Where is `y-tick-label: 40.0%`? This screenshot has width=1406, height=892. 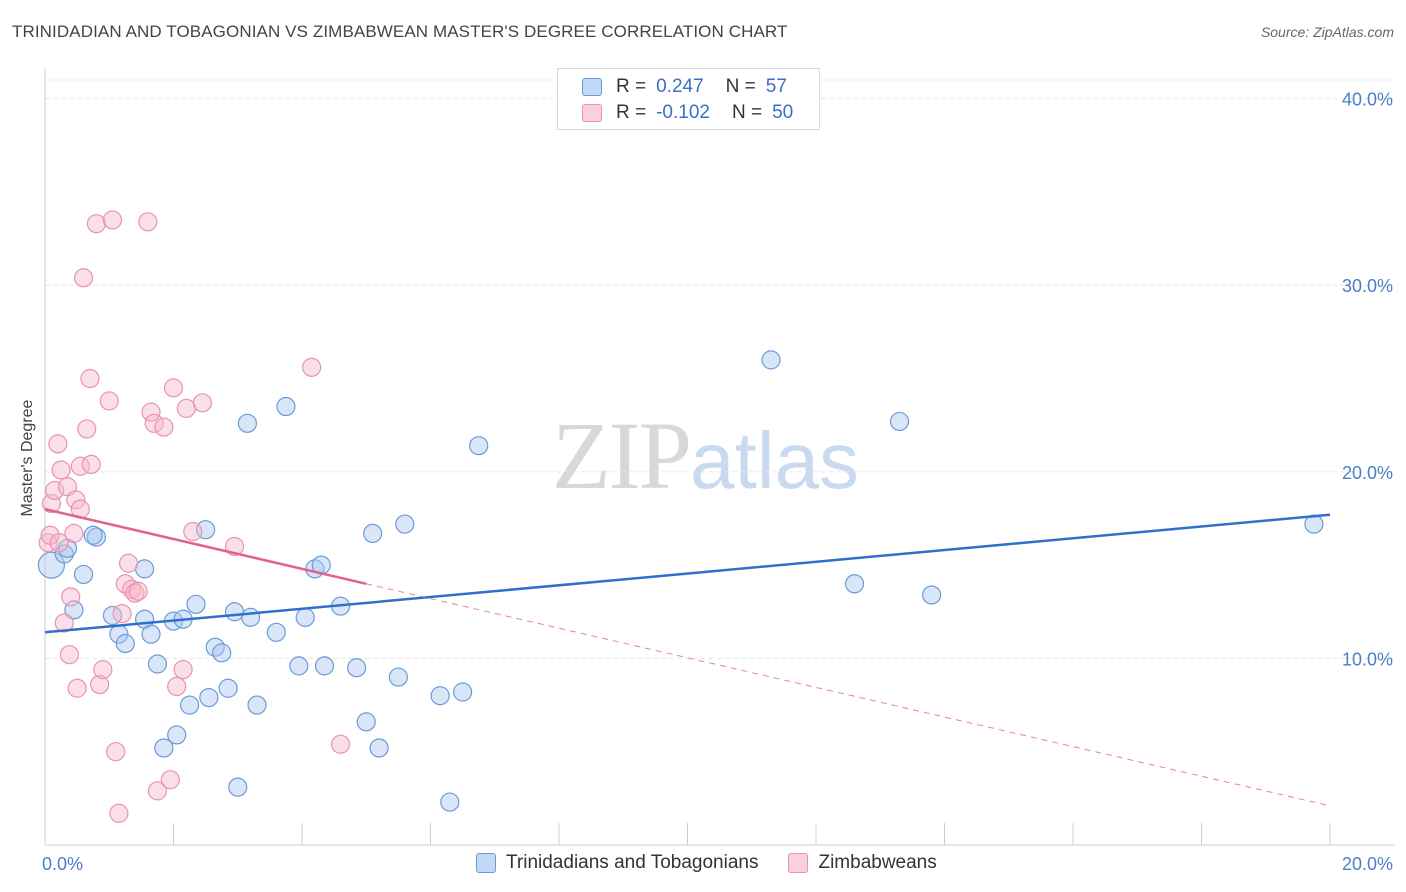
y-tick-label: 40.0% is located at coordinates (1367, 100).